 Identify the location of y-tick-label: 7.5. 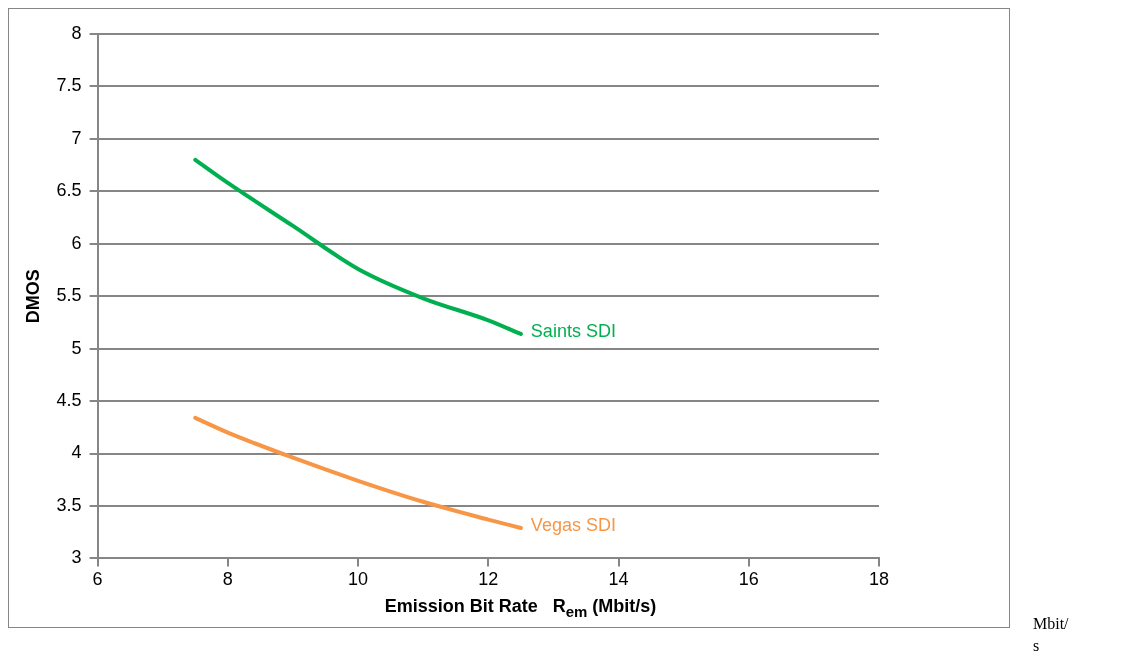
(69, 85).